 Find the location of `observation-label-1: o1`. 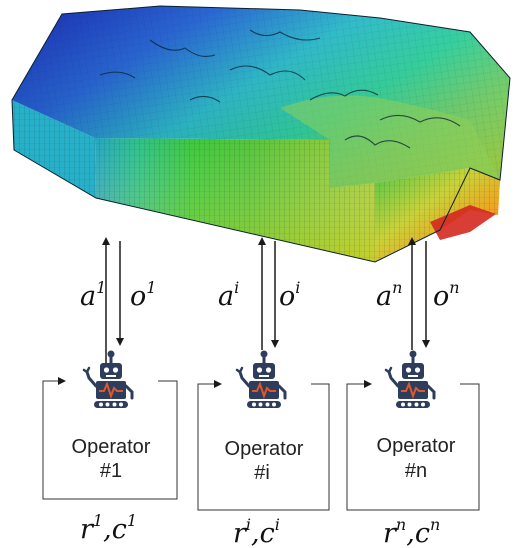

observation-label-1: o1 is located at coordinates (143, 295).